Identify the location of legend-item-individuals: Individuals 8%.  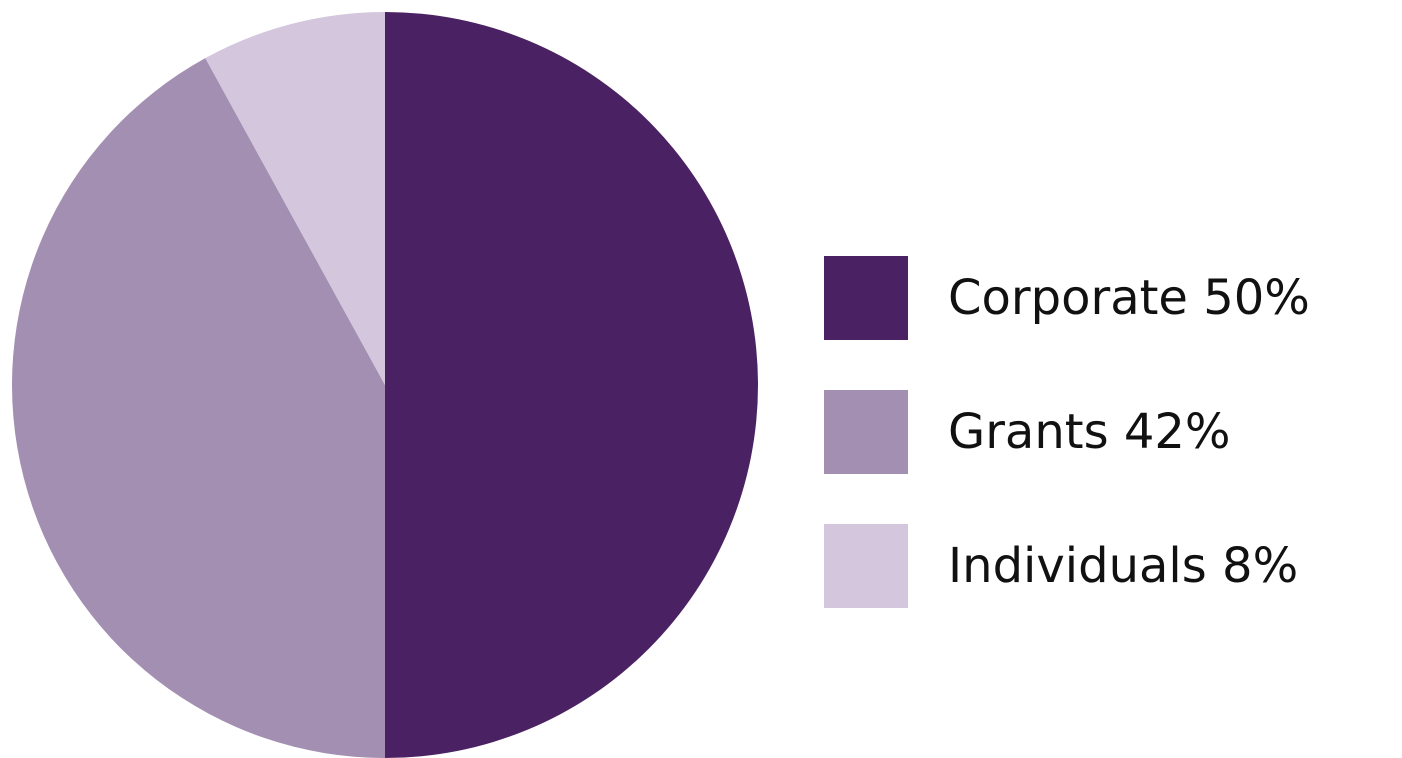
(1109, 566).